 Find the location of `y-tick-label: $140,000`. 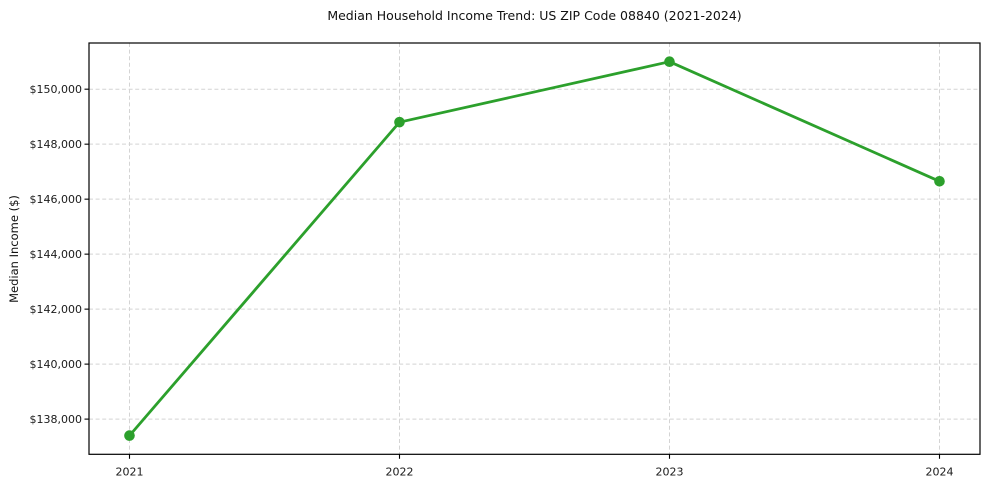

y-tick-label: $140,000 is located at coordinates (56, 364).